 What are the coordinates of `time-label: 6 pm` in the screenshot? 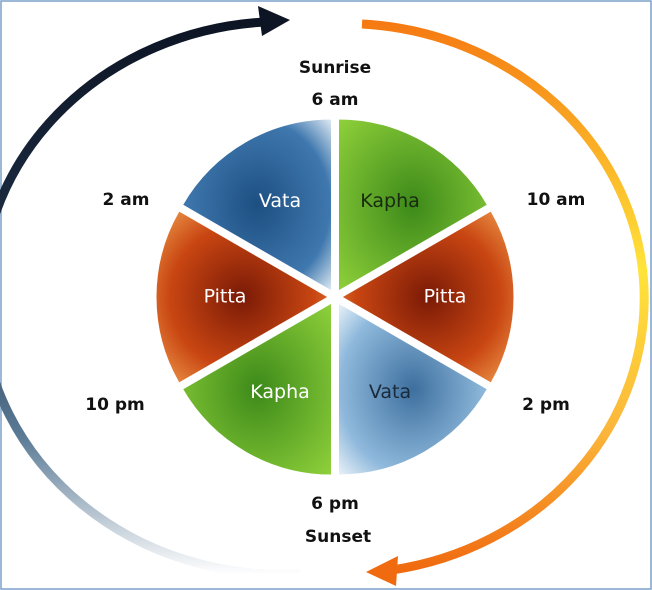 It's located at (335, 504).